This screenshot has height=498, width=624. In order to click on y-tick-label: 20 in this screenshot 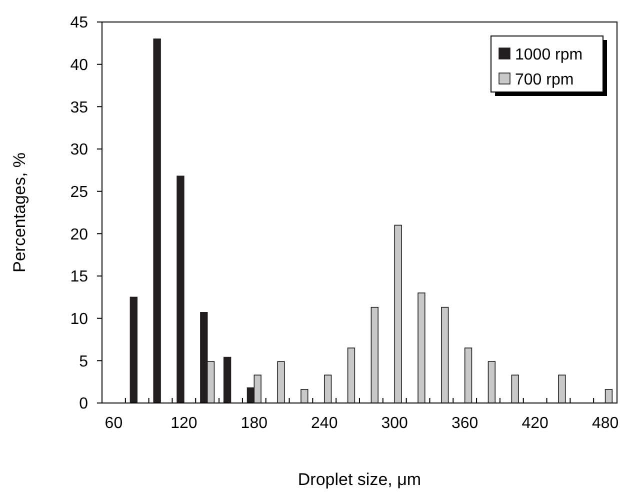, I will do `click(79, 235)`.